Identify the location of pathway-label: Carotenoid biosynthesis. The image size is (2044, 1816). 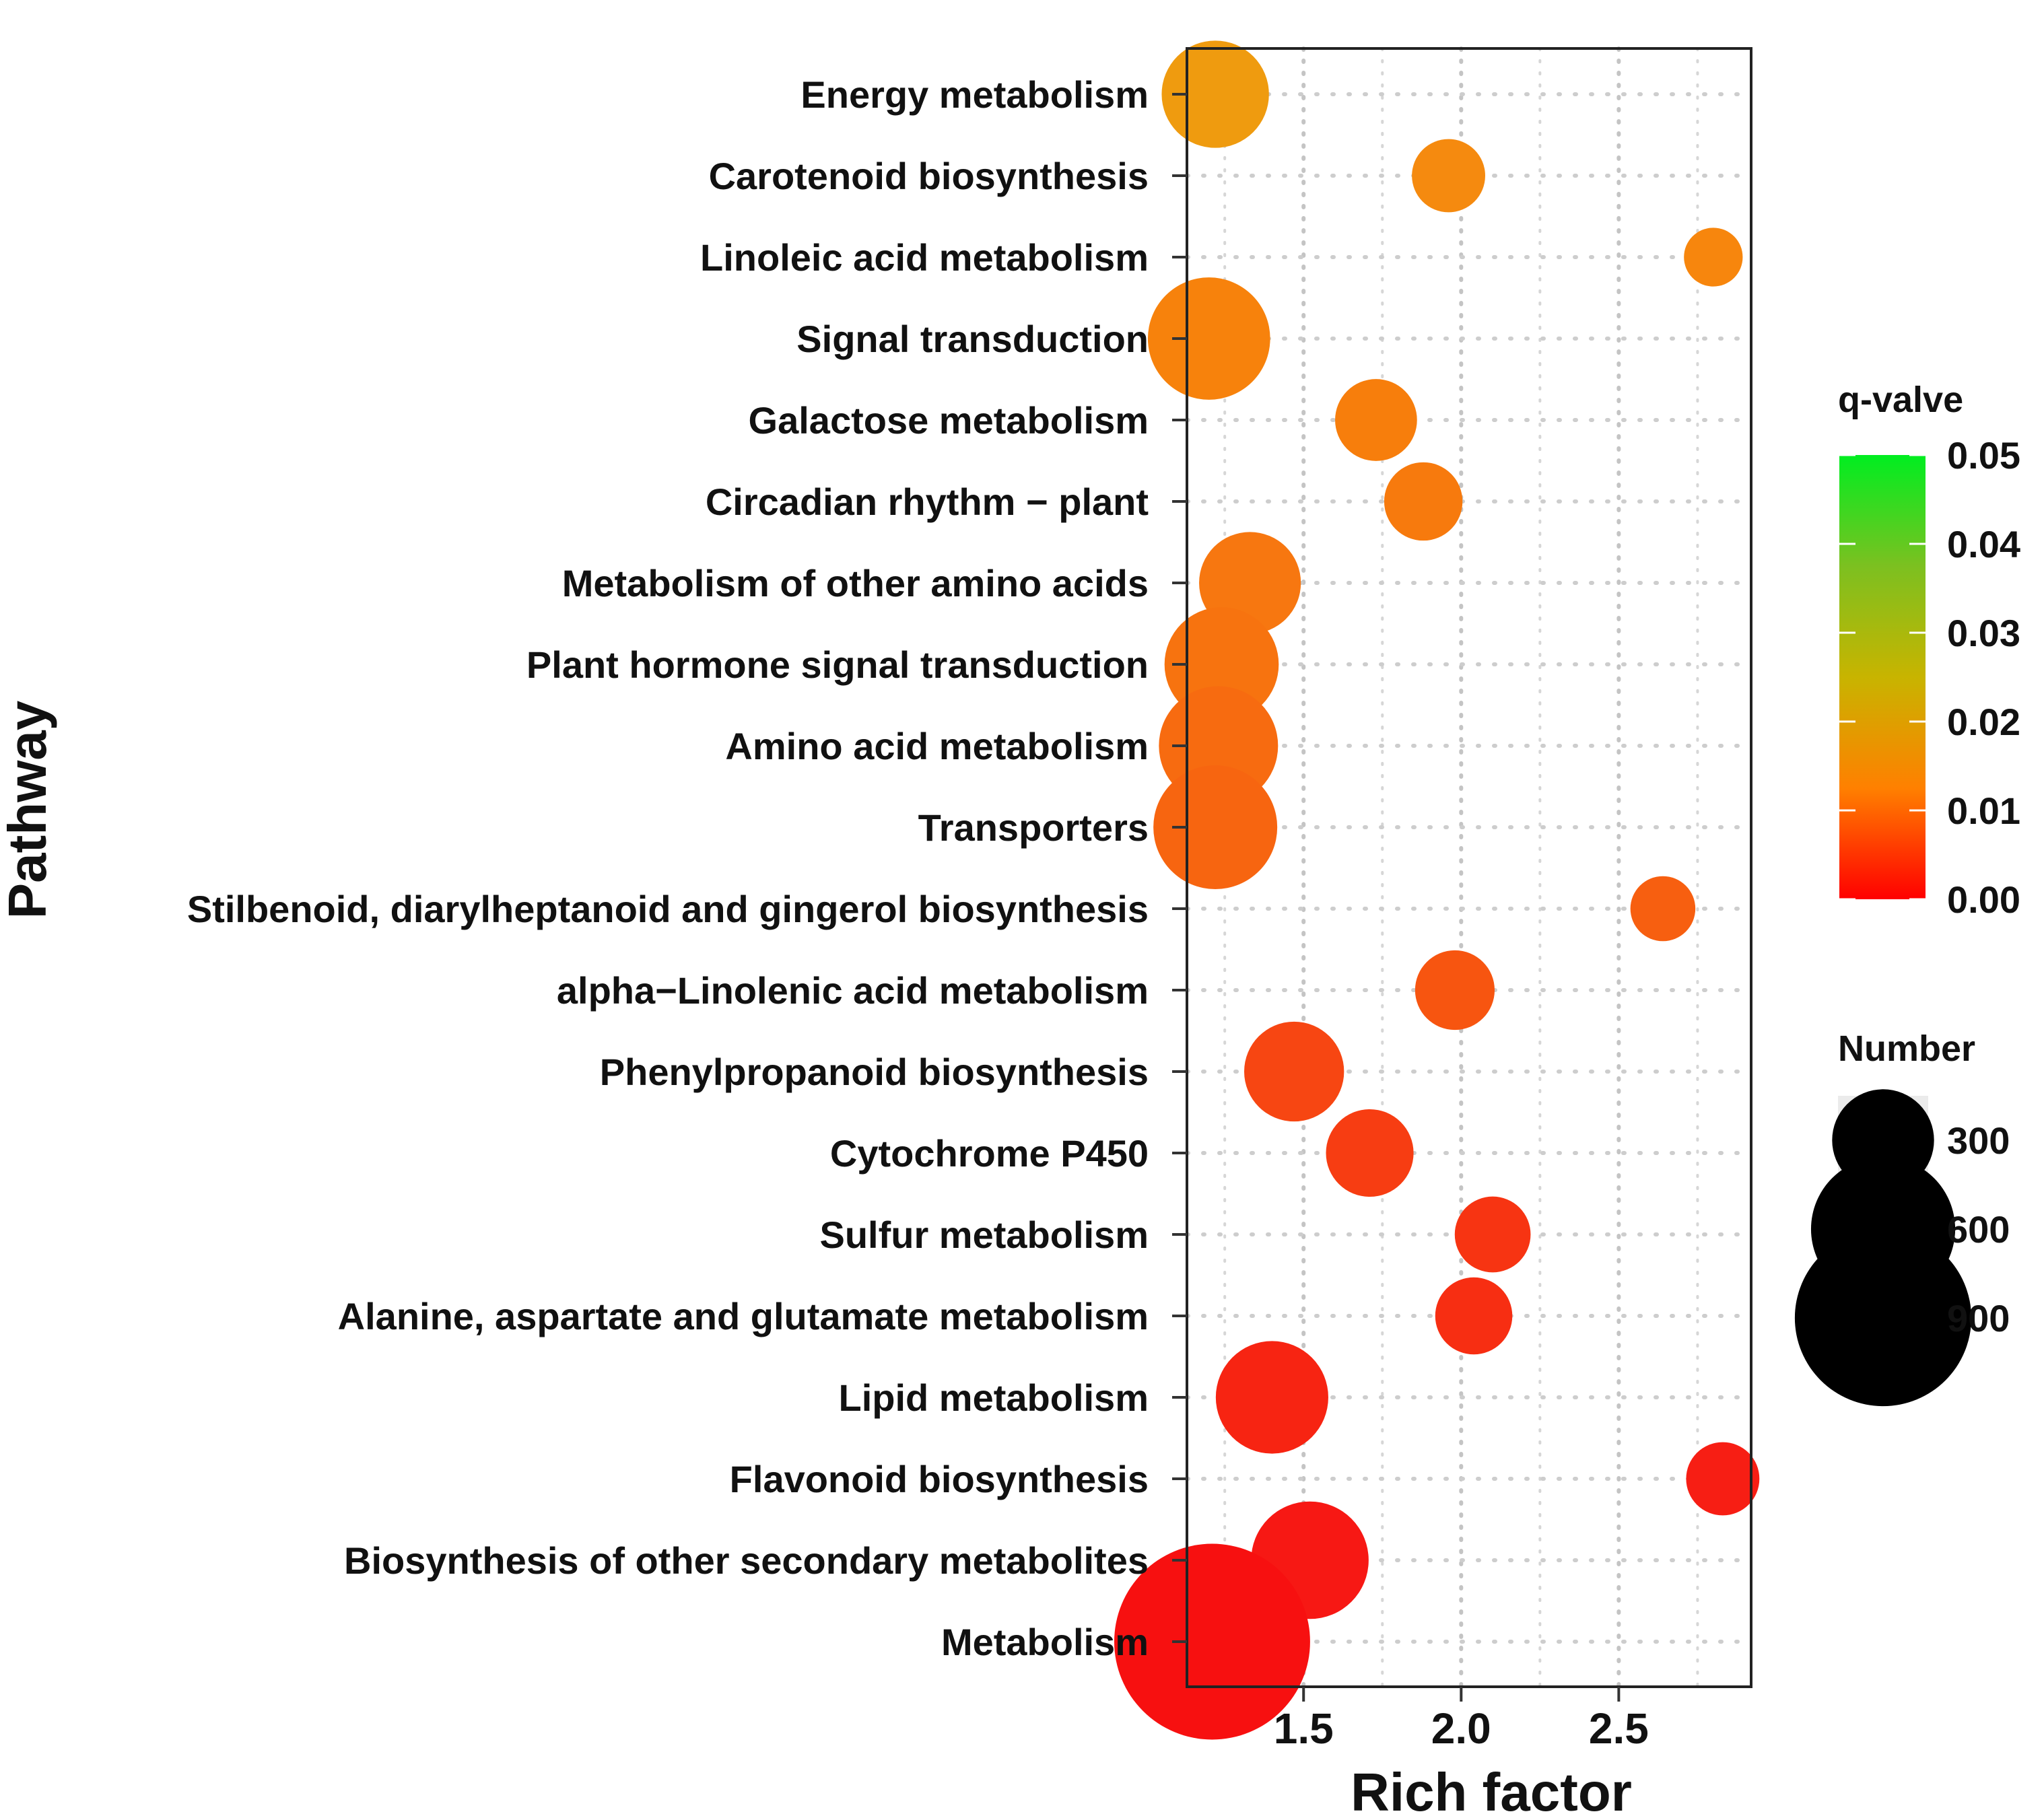
(929, 176).